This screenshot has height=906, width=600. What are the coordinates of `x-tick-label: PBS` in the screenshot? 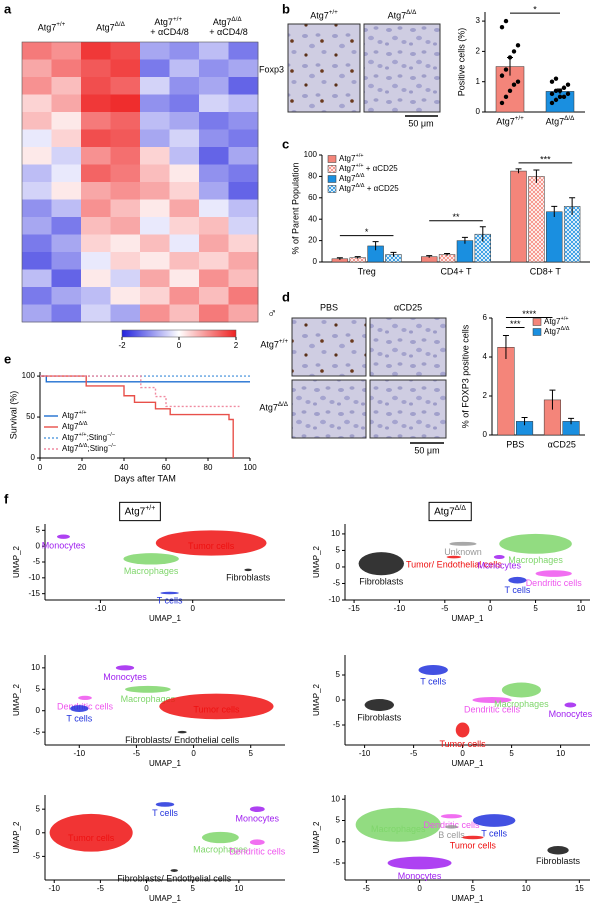 It's located at (515, 444).